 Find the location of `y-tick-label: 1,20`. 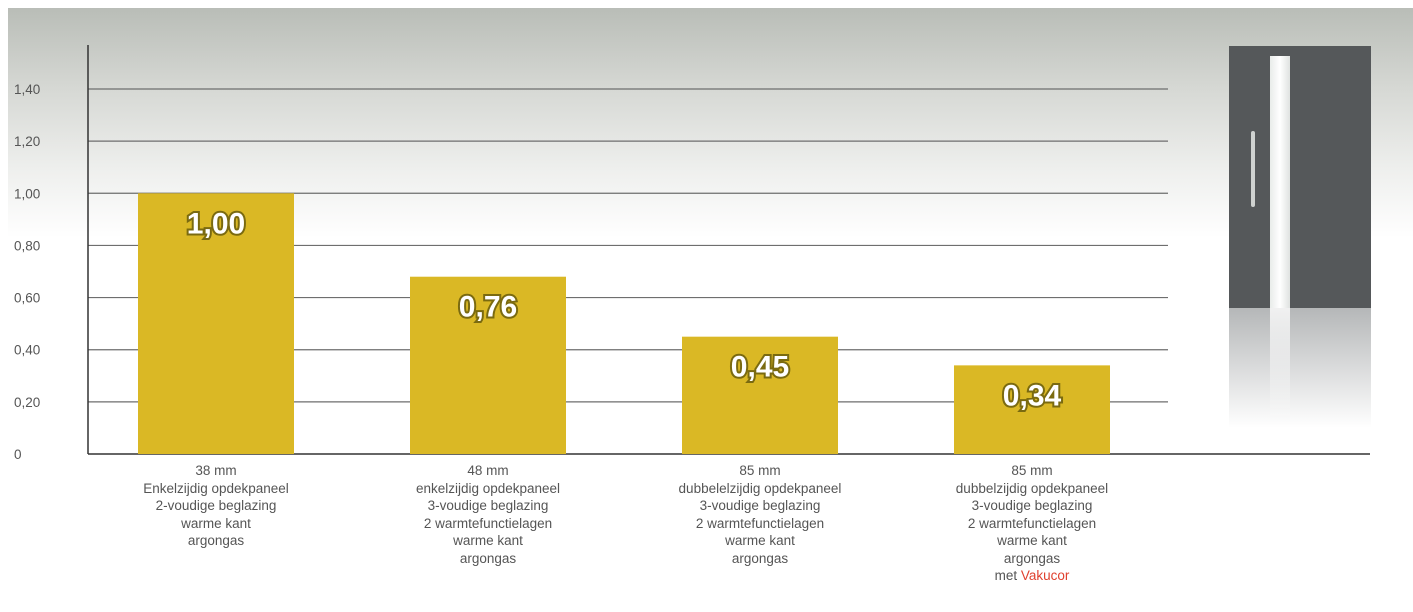

y-tick-label: 1,20 is located at coordinates (27, 141).